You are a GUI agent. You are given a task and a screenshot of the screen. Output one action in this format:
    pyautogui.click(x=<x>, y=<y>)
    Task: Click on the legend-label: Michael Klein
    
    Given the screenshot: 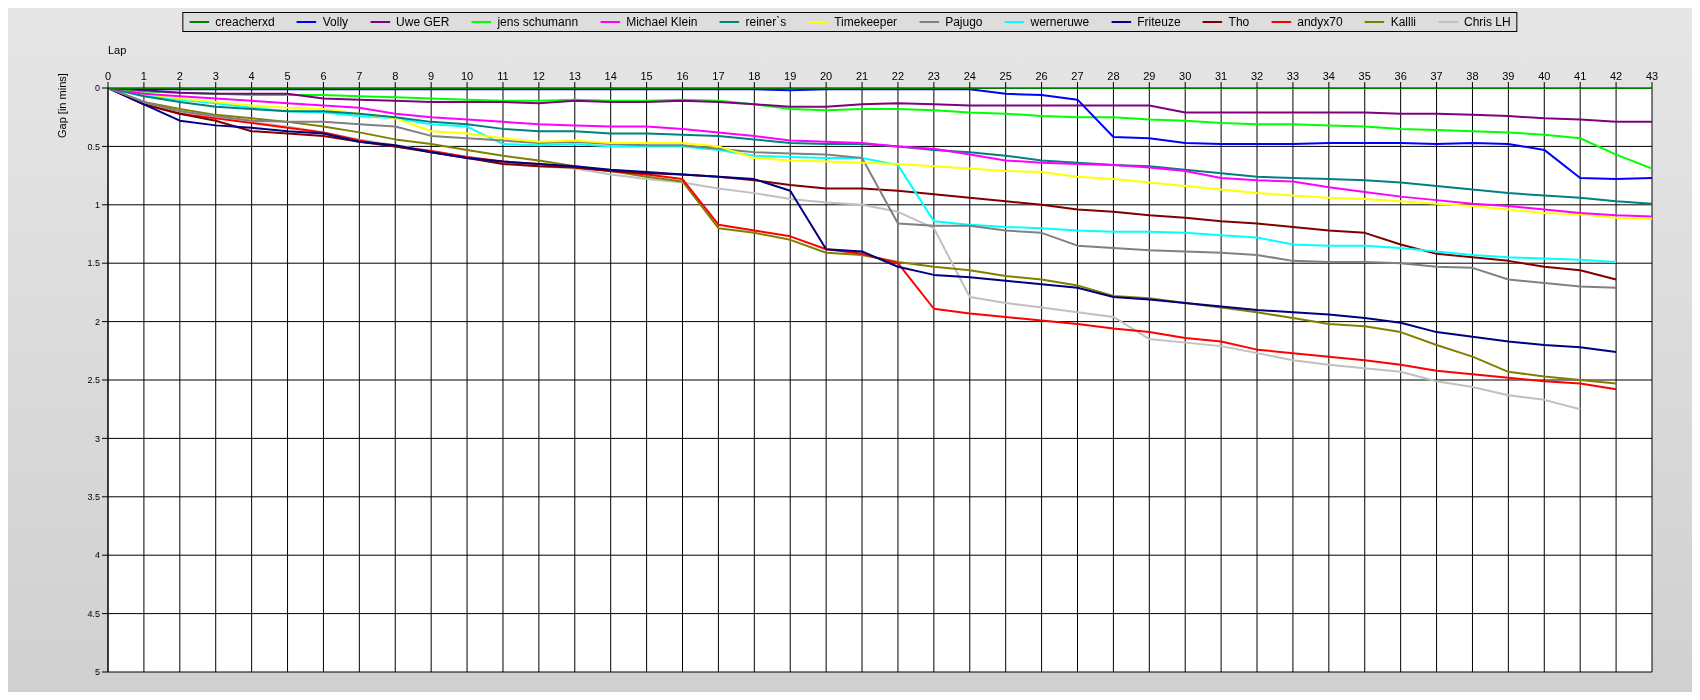 What is the action you would take?
    pyautogui.click(x=661, y=22)
    